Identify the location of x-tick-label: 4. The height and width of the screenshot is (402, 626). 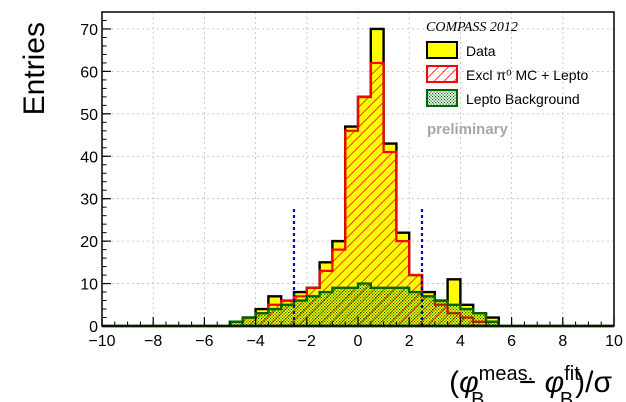
(460, 341).